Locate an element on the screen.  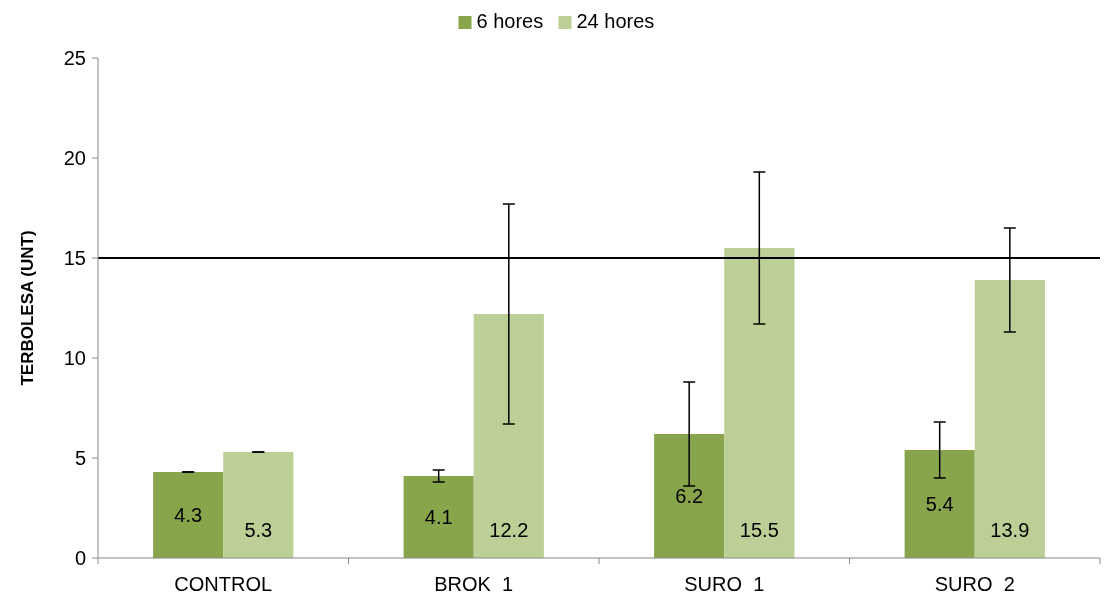
data-label: 6.2 is located at coordinates (689, 496).